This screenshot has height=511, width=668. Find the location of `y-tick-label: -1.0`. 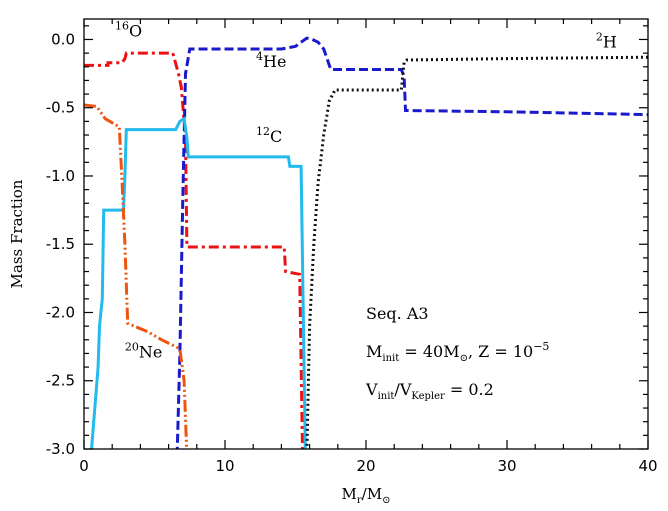

y-tick-label: -1.0 is located at coordinates (60, 176).